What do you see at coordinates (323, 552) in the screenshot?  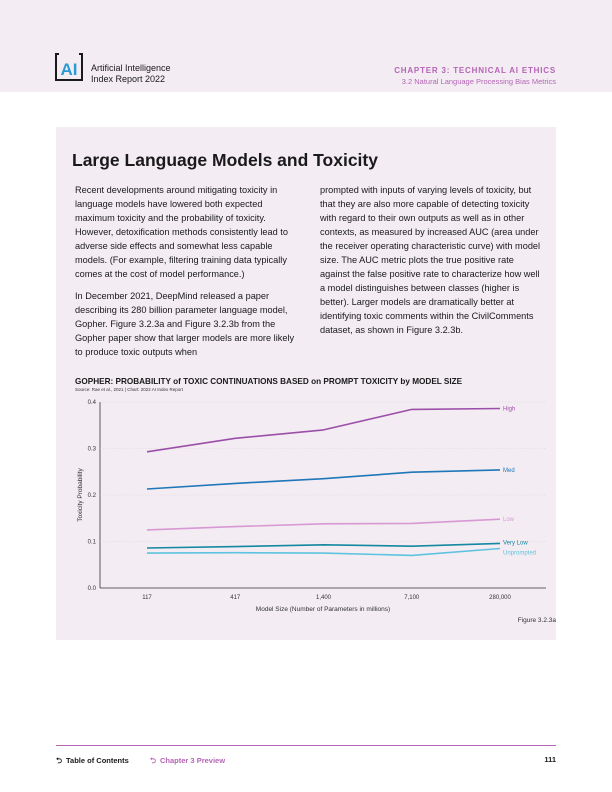 I see `series-line-unprompted` at bounding box center [323, 552].